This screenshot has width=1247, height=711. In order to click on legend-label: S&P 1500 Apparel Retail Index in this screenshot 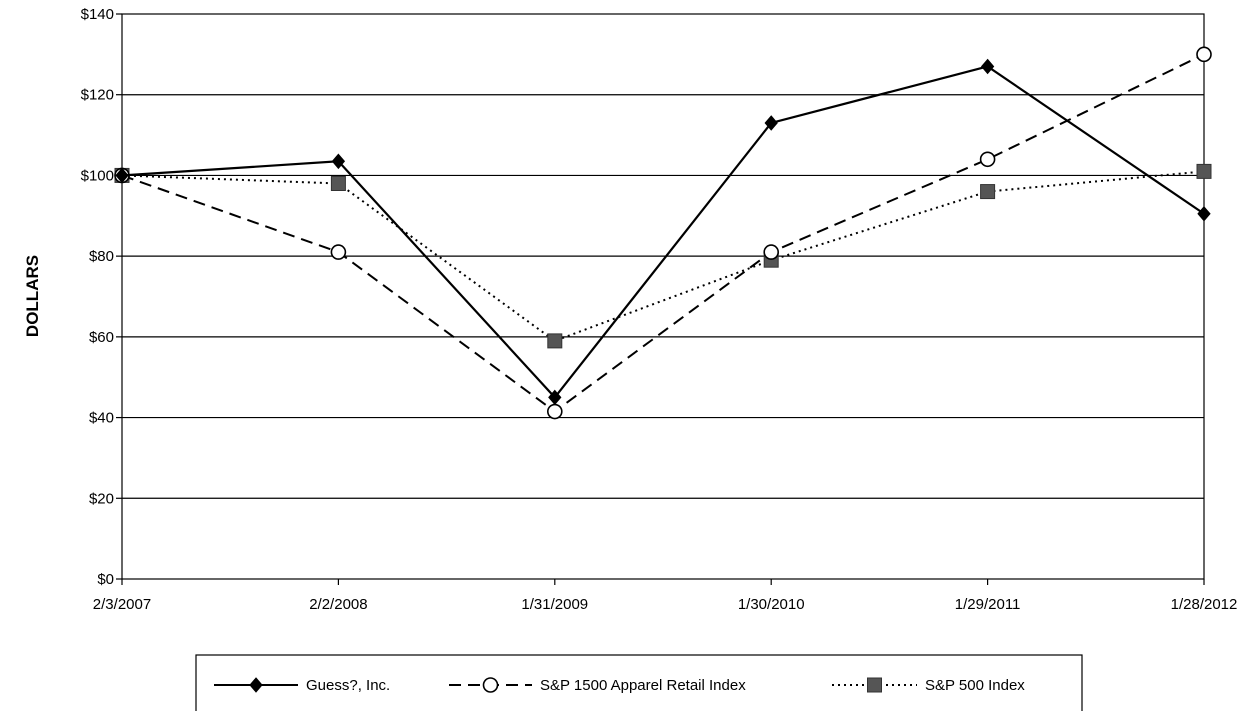, I will do `click(643, 685)`.